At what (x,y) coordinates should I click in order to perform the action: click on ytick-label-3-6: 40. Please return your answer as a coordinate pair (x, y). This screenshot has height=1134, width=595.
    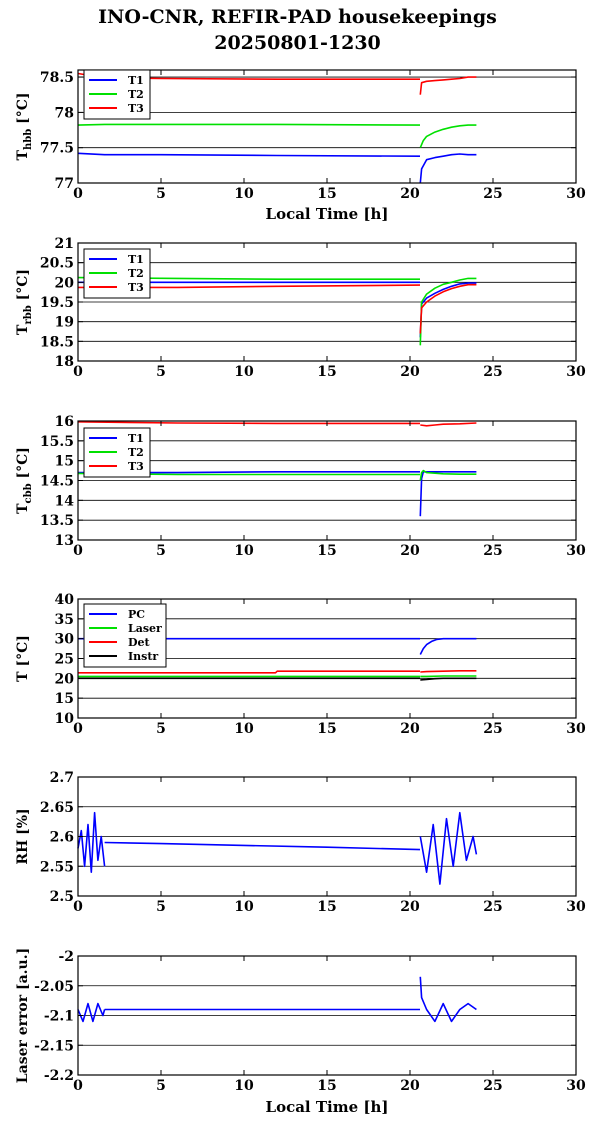
    Looking at the image, I should click on (65, 600).